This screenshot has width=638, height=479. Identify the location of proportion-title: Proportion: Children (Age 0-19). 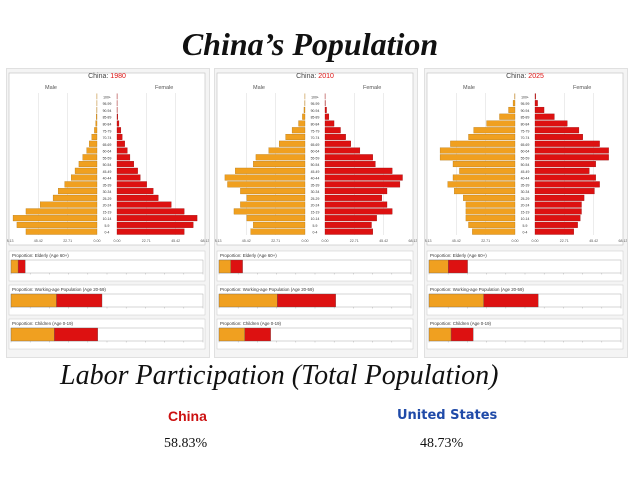
(43, 323).